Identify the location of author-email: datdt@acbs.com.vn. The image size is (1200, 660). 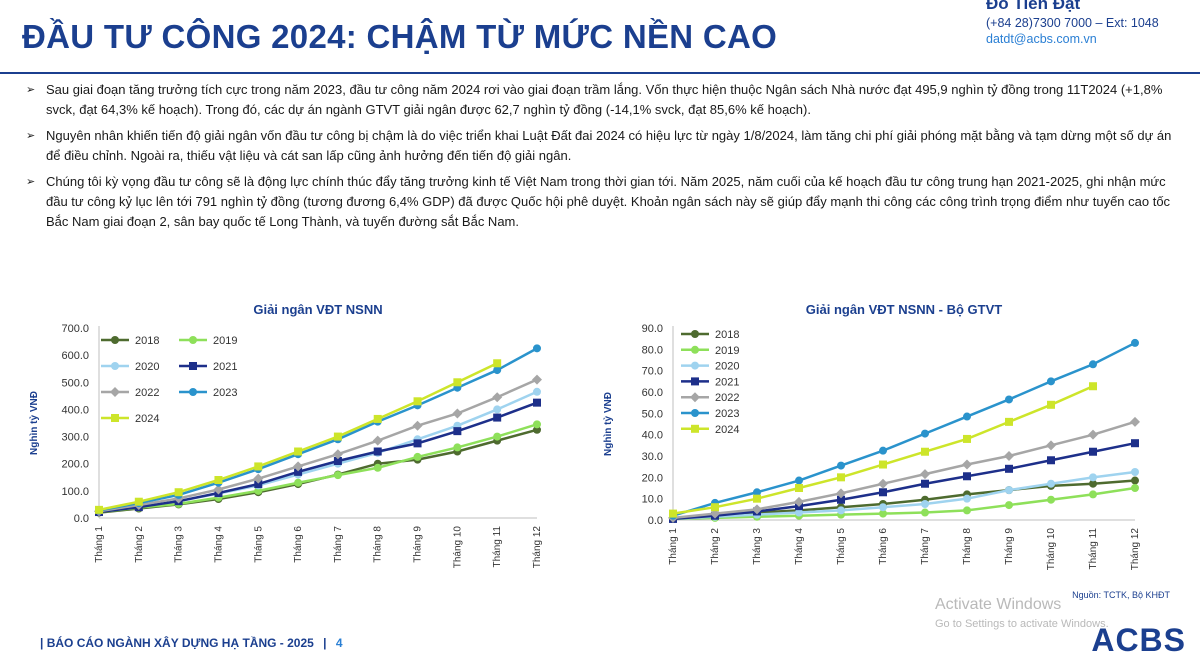
(1041, 39).